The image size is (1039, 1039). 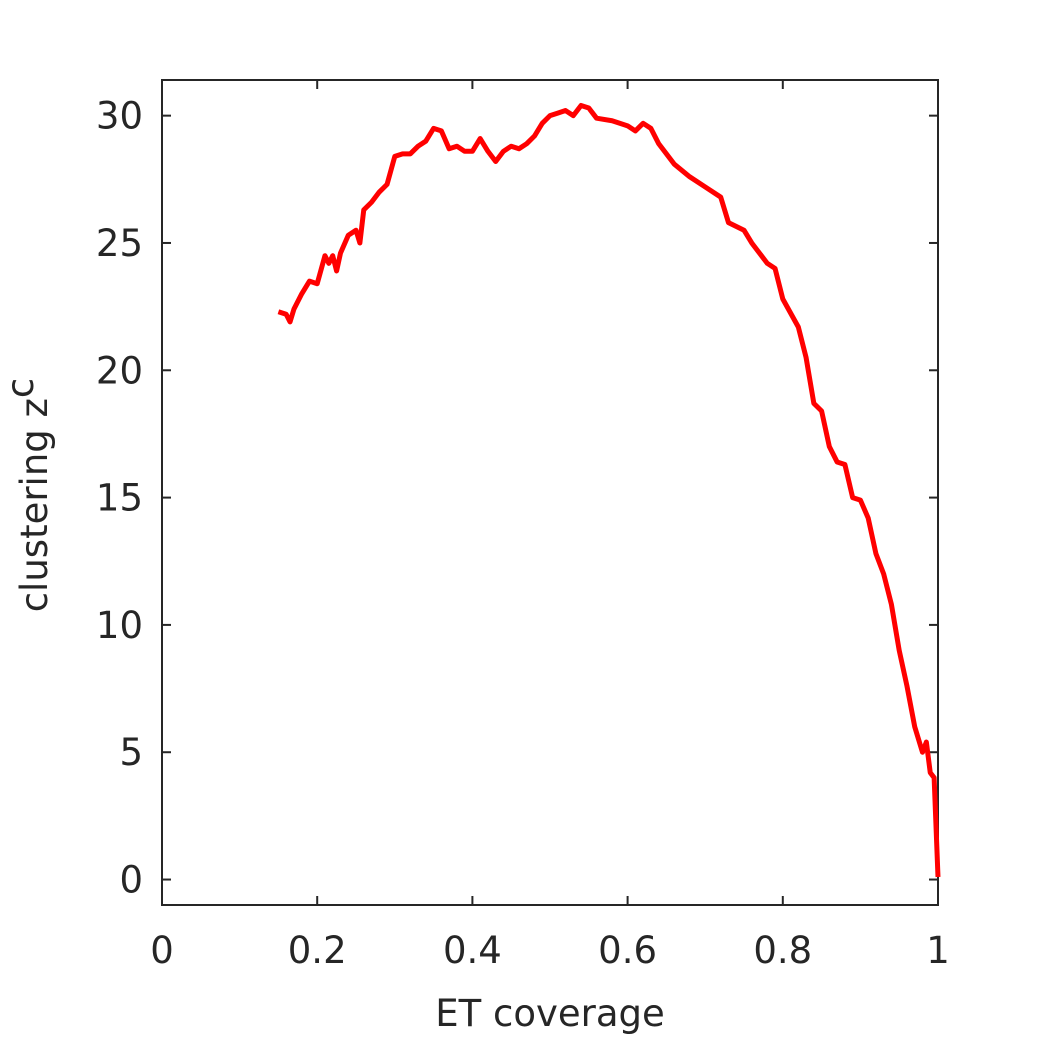 I want to click on y-tick-label: 10, so click(x=119, y=625).